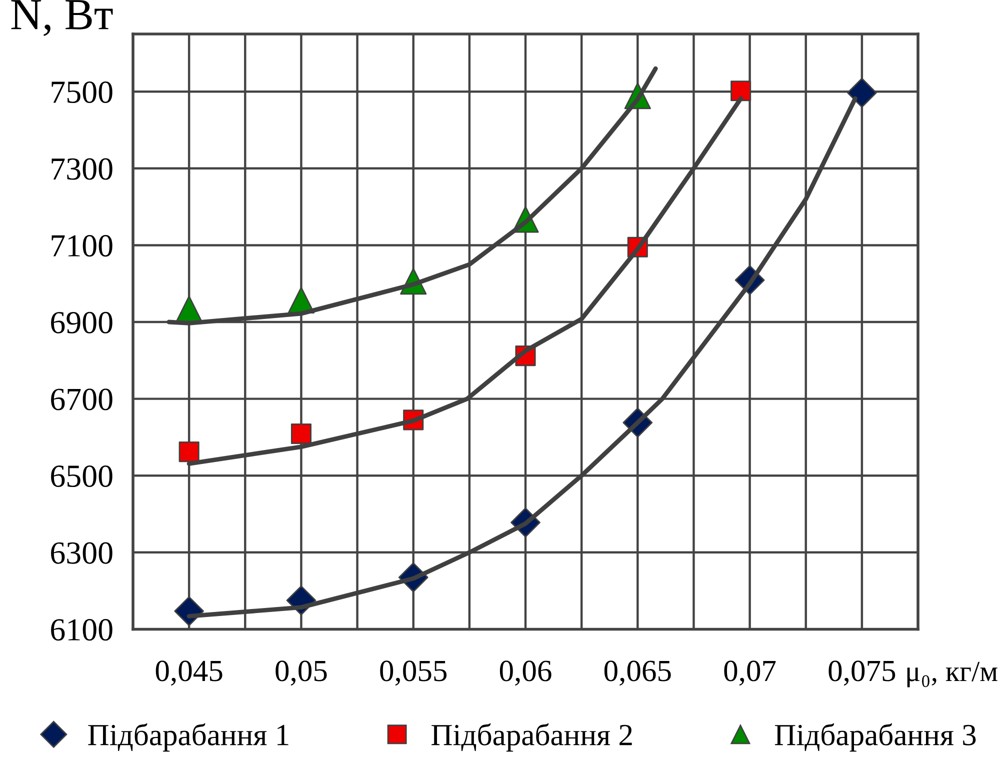  Describe the element at coordinates (532, 737) in the screenshot. I see `legend-label: Підбарабання 2` at that location.